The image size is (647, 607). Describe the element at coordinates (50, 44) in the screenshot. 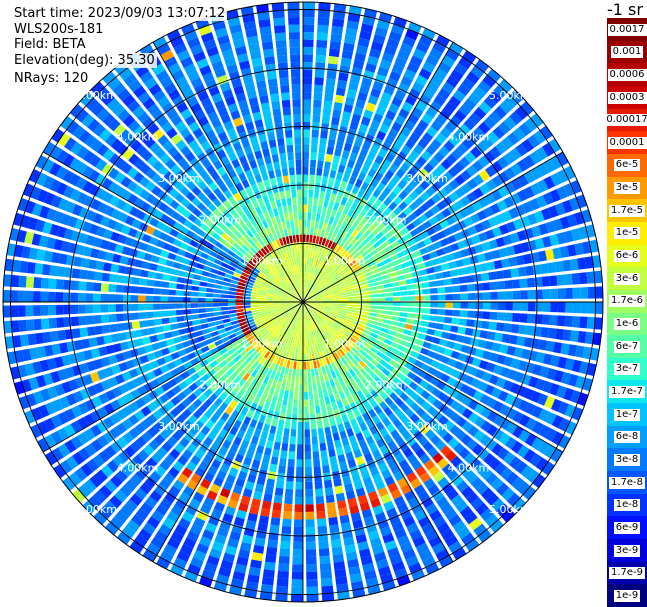

I see `field-label: Field: BETA` at that location.